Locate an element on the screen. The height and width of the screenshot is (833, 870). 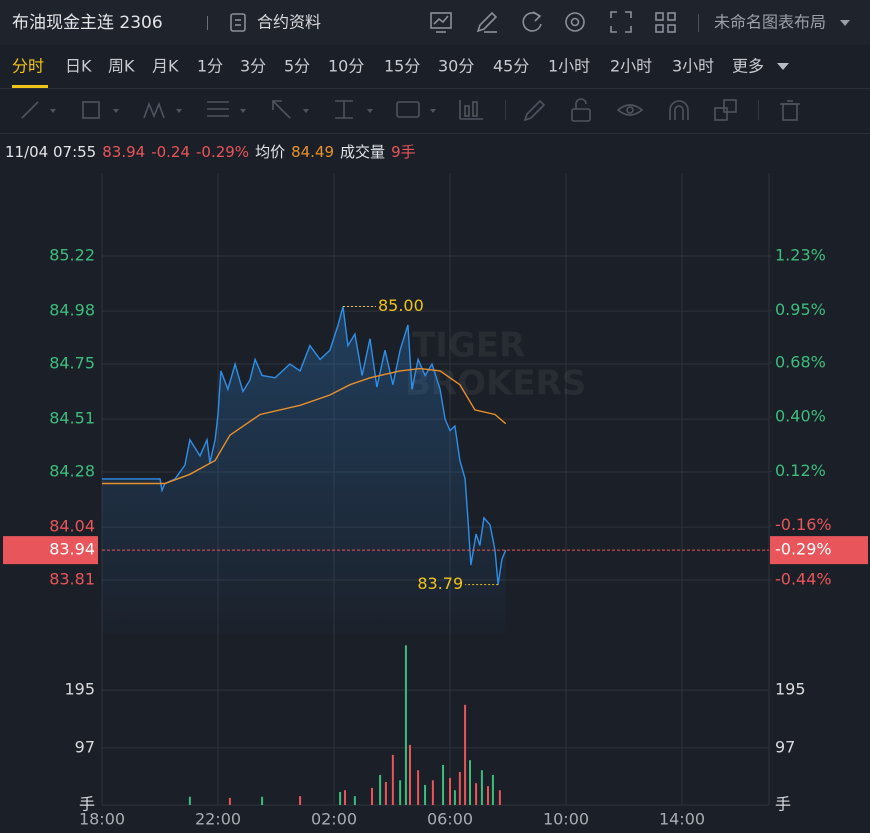
timeframe-tab: 10分 is located at coordinates (346, 66).